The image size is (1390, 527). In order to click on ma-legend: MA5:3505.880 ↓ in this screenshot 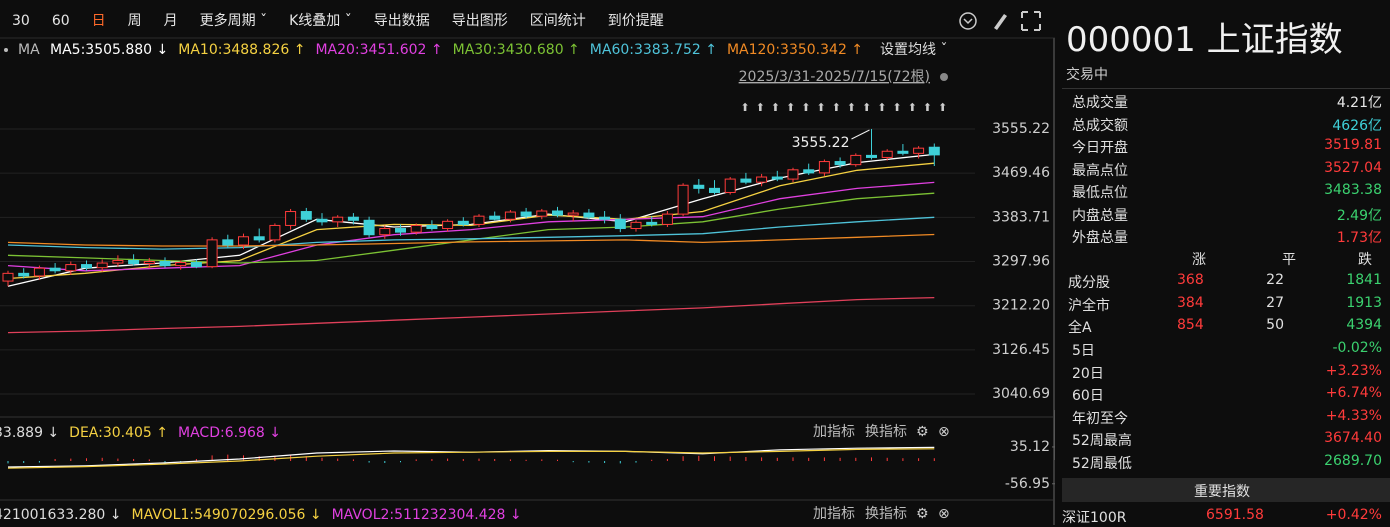, I will do `click(109, 50)`.